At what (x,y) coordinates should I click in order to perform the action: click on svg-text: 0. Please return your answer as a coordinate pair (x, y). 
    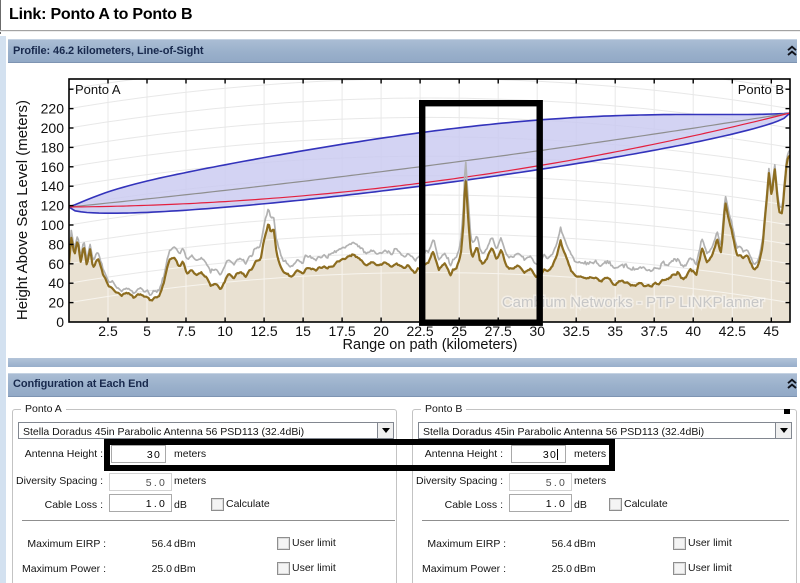
    Looking at the image, I should click on (60, 322).